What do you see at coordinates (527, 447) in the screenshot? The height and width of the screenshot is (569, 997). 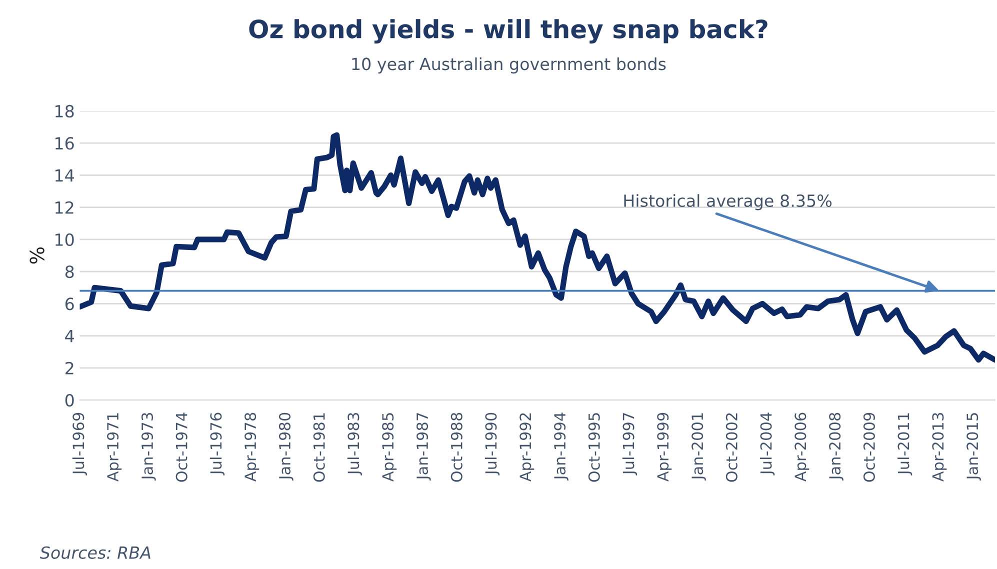 I see `x-tick-label: Apr-1992` at bounding box center [527, 447].